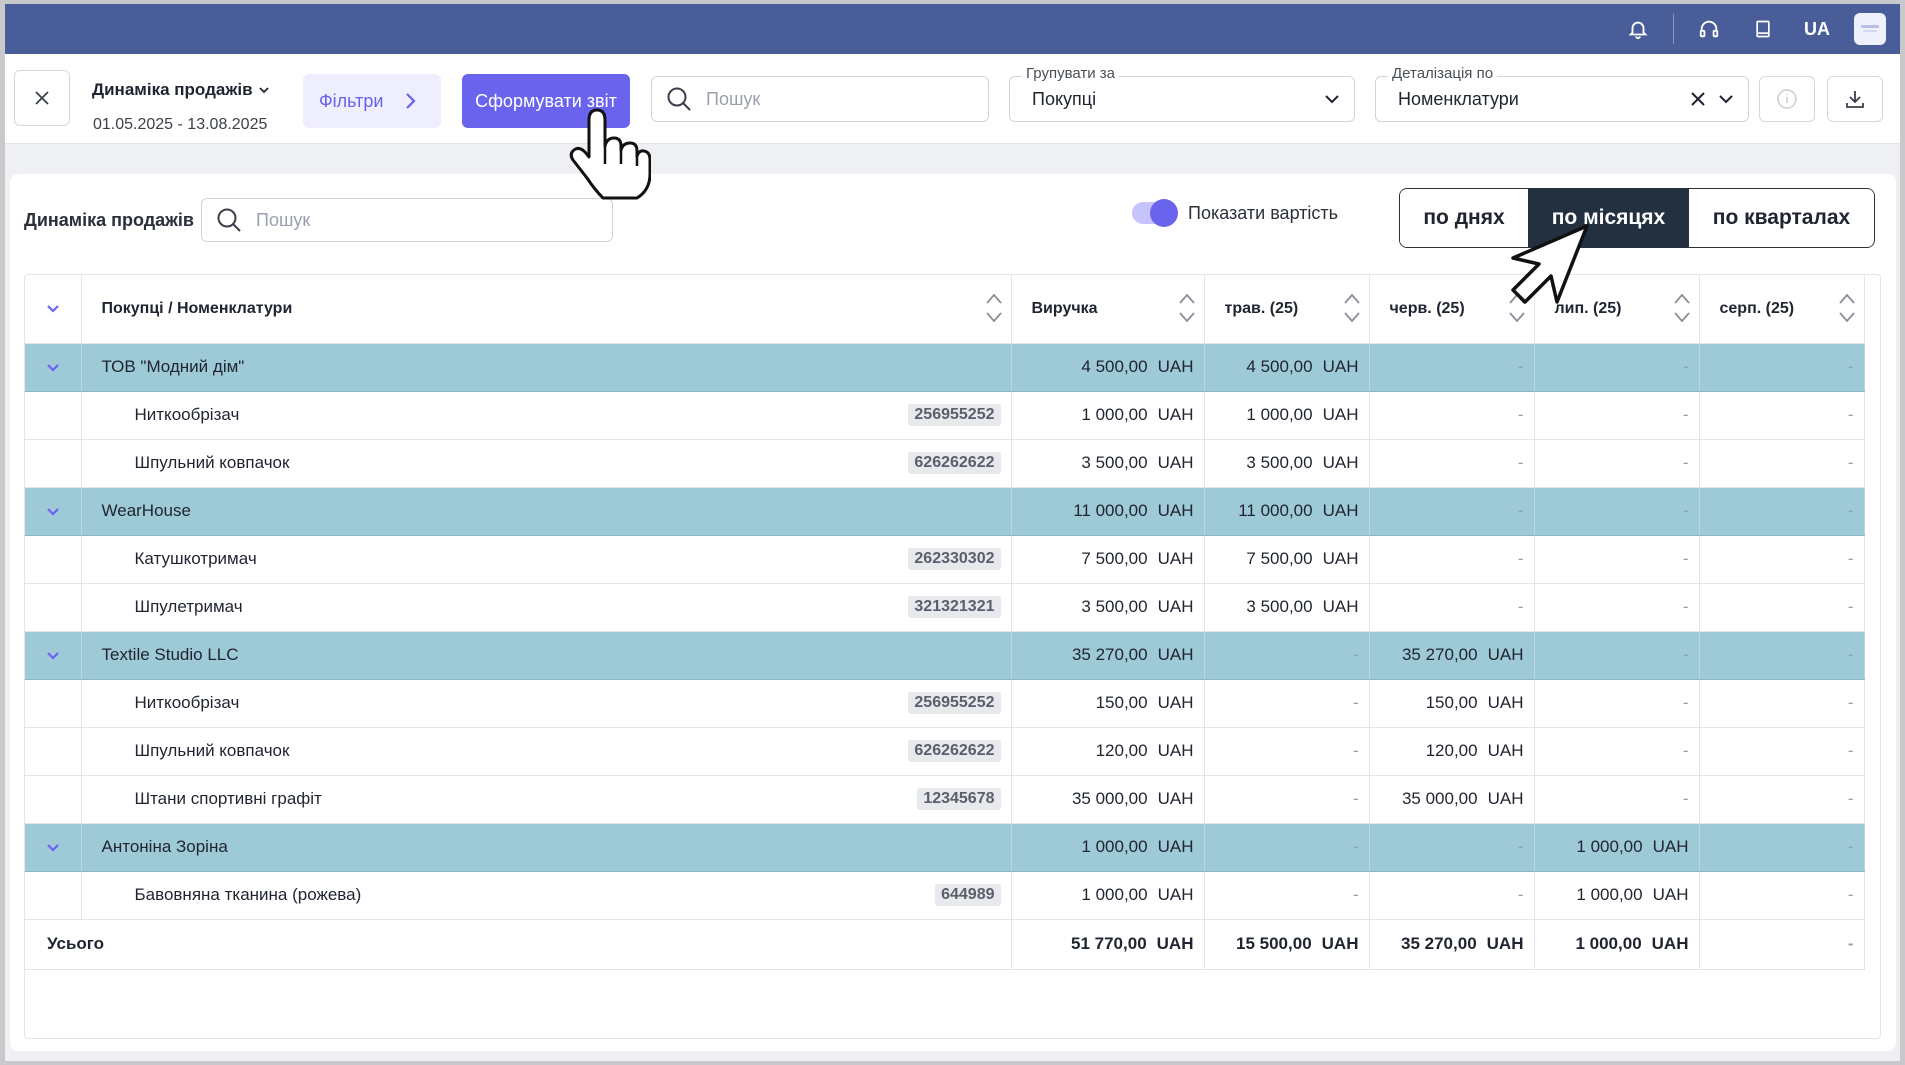 Image resolution: width=1905 pixels, height=1065 pixels. I want to click on toggle-knob, so click(1164, 213).